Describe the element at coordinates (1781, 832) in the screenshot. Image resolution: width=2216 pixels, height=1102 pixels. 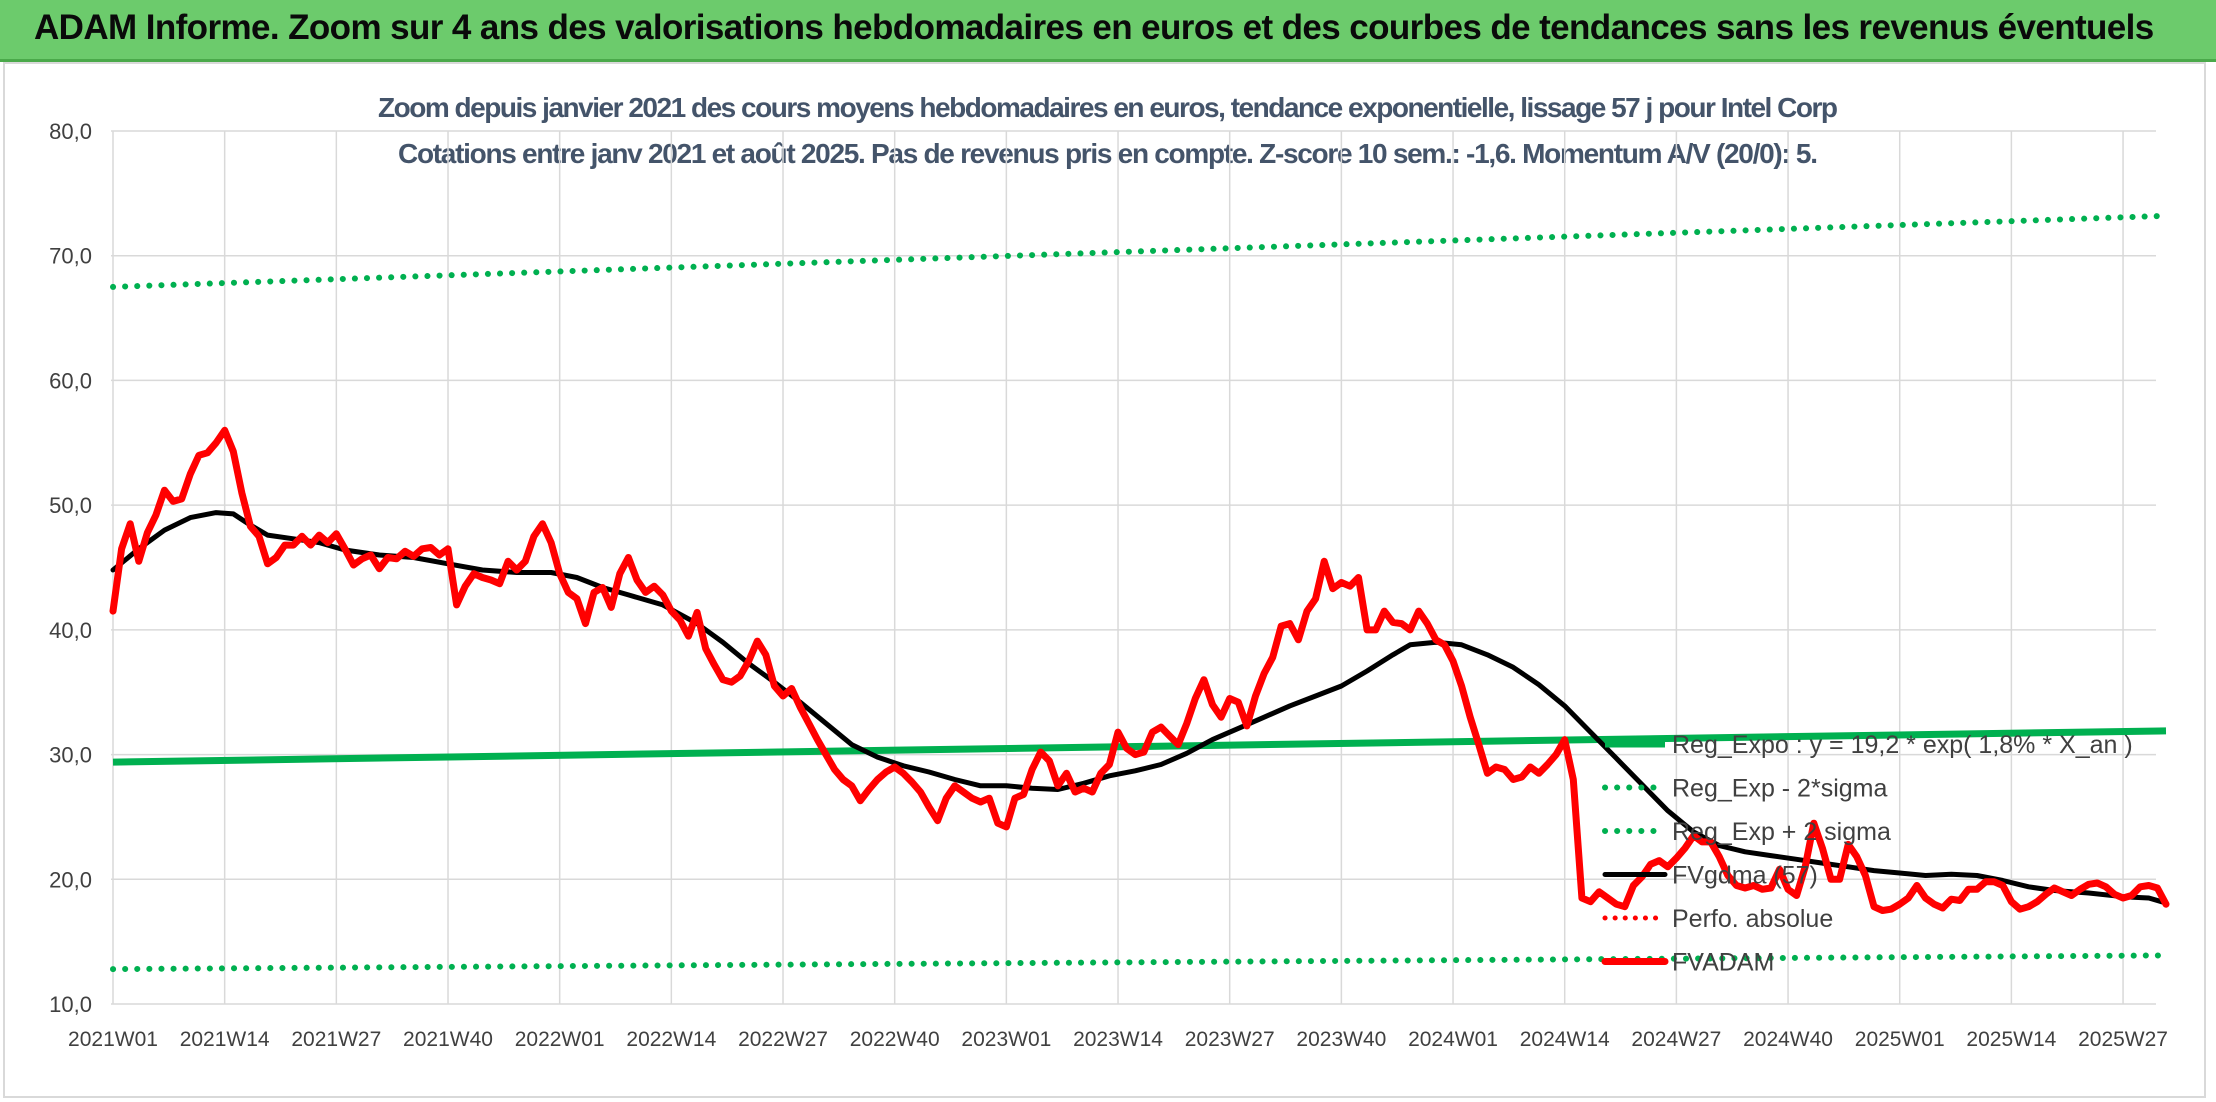
I see `legend-upper-band-label: Reg_Exp + 2 sigma` at that location.